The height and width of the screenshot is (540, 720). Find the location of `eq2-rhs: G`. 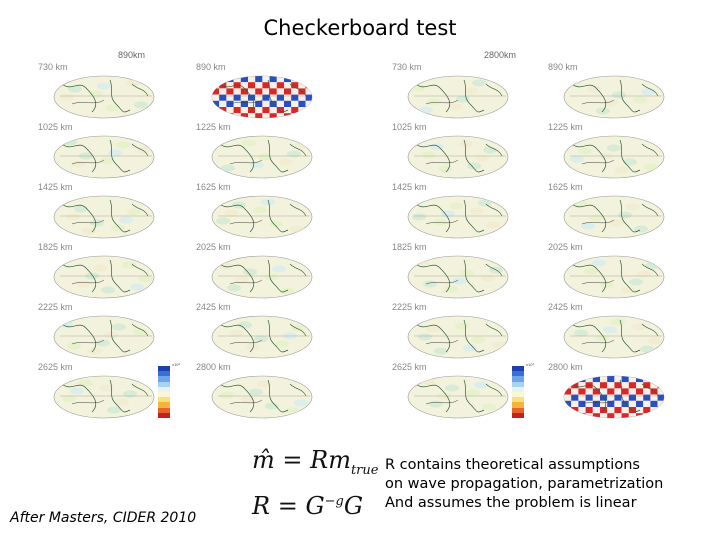

eq2-rhs: G is located at coordinates (353, 506).